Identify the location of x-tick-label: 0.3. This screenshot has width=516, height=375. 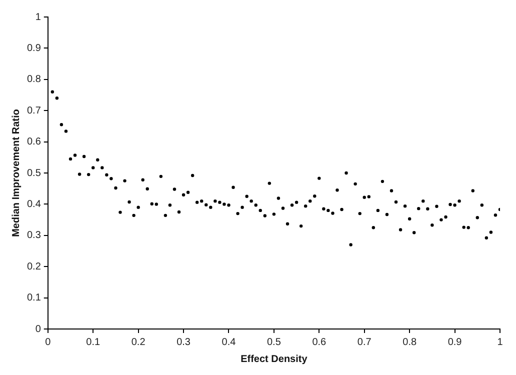
(183, 342).